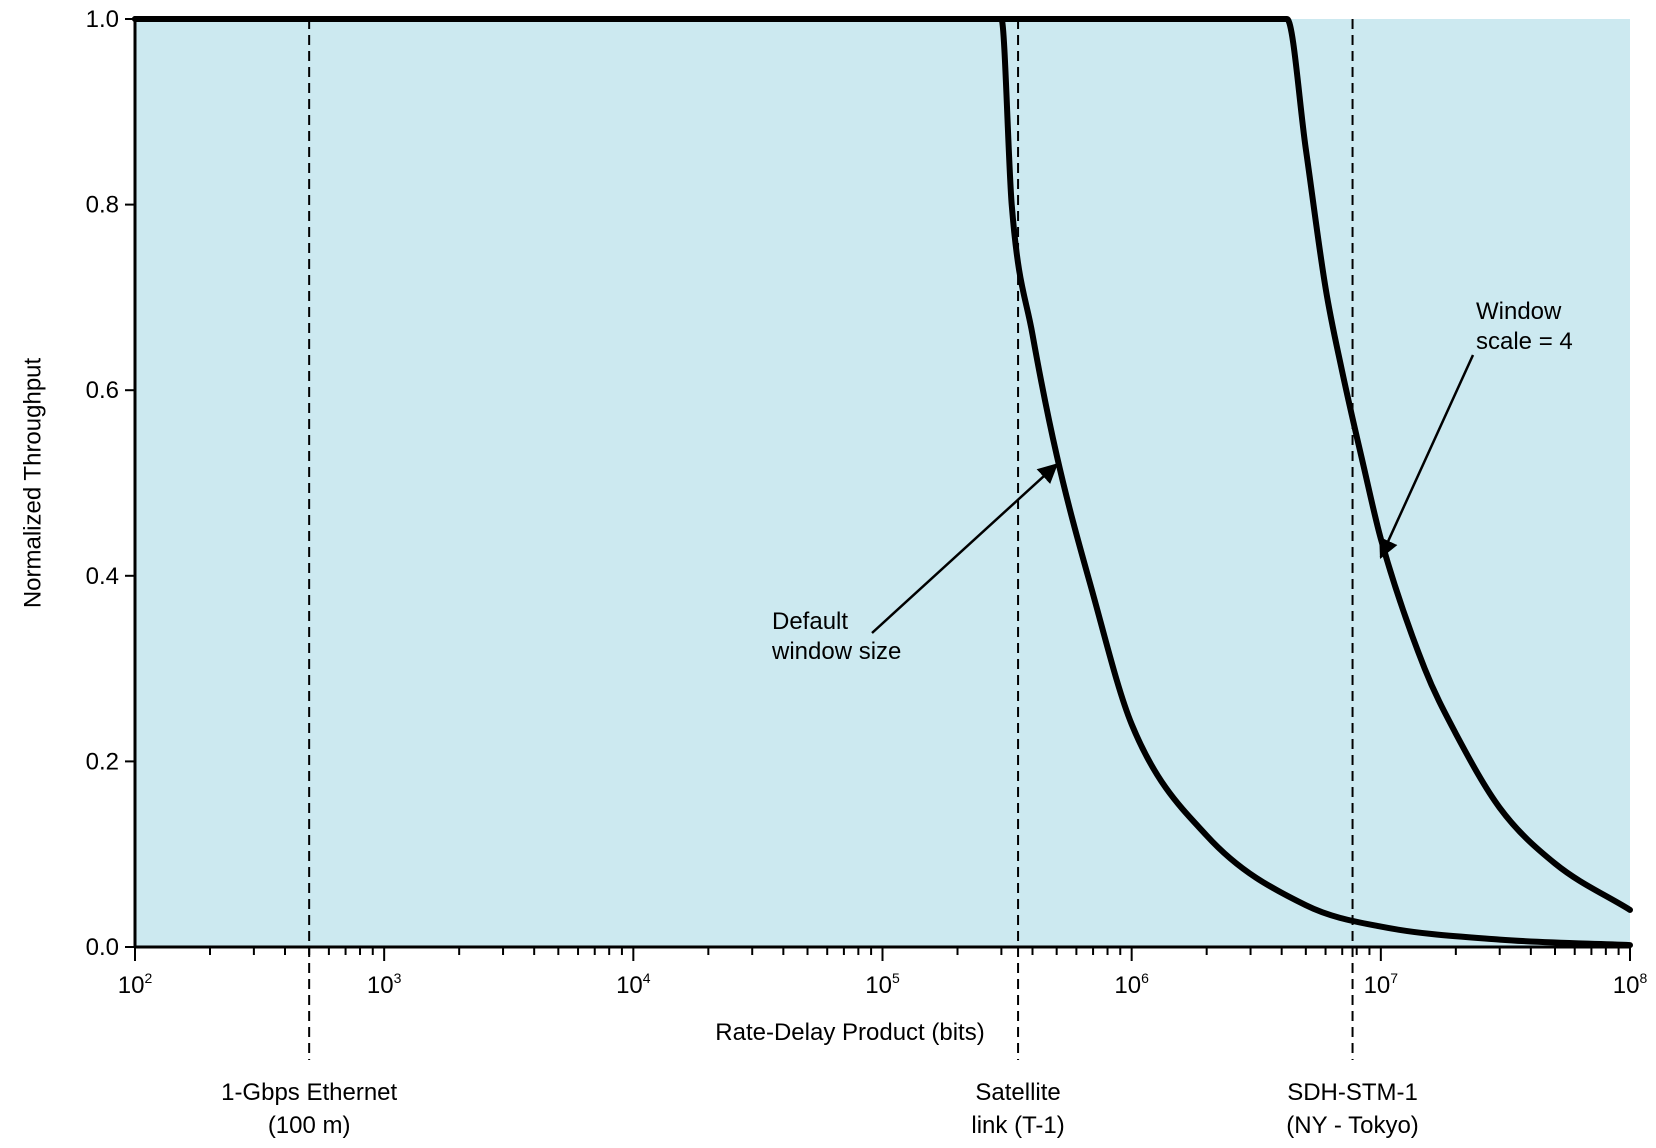 This screenshot has width=1656, height=1148. What do you see at coordinates (102, 576) in the screenshot?
I see `y-tick-label: 0.4` at bounding box center [102, 576].